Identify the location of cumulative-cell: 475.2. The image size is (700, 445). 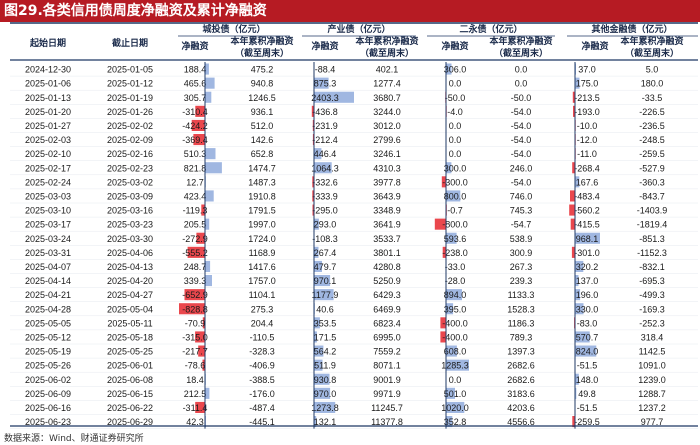
(262, 70).